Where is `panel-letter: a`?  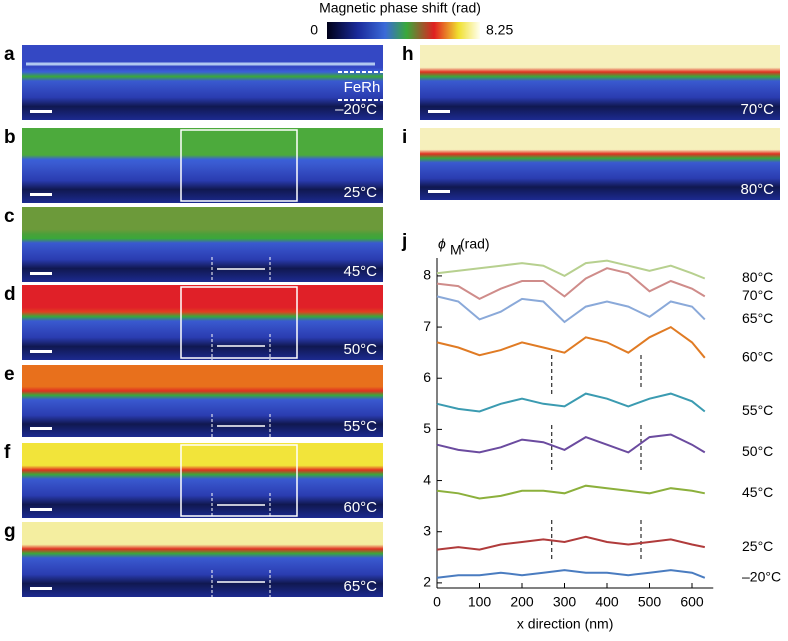
panel-letter: a is located at coordinates (9, 54).